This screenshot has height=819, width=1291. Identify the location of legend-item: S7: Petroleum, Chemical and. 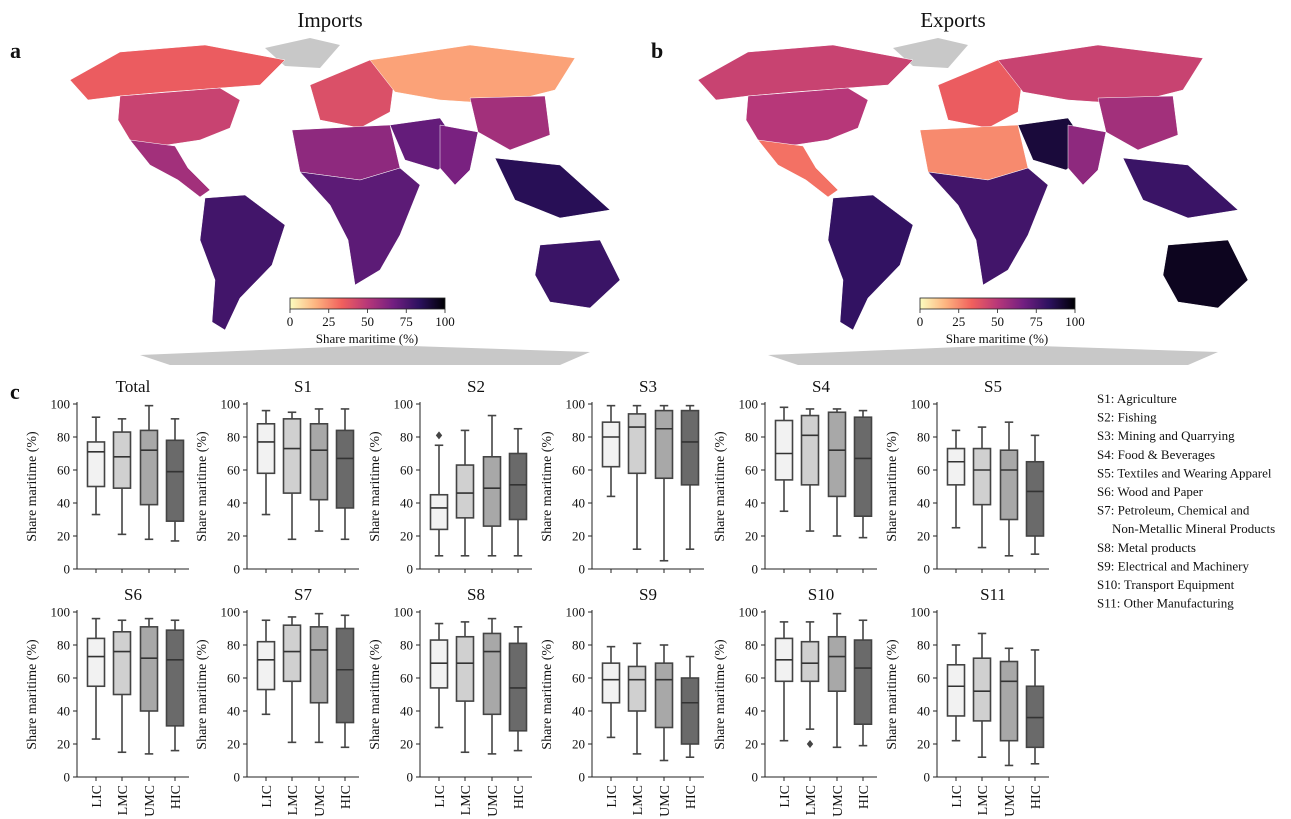
(1173, 510).